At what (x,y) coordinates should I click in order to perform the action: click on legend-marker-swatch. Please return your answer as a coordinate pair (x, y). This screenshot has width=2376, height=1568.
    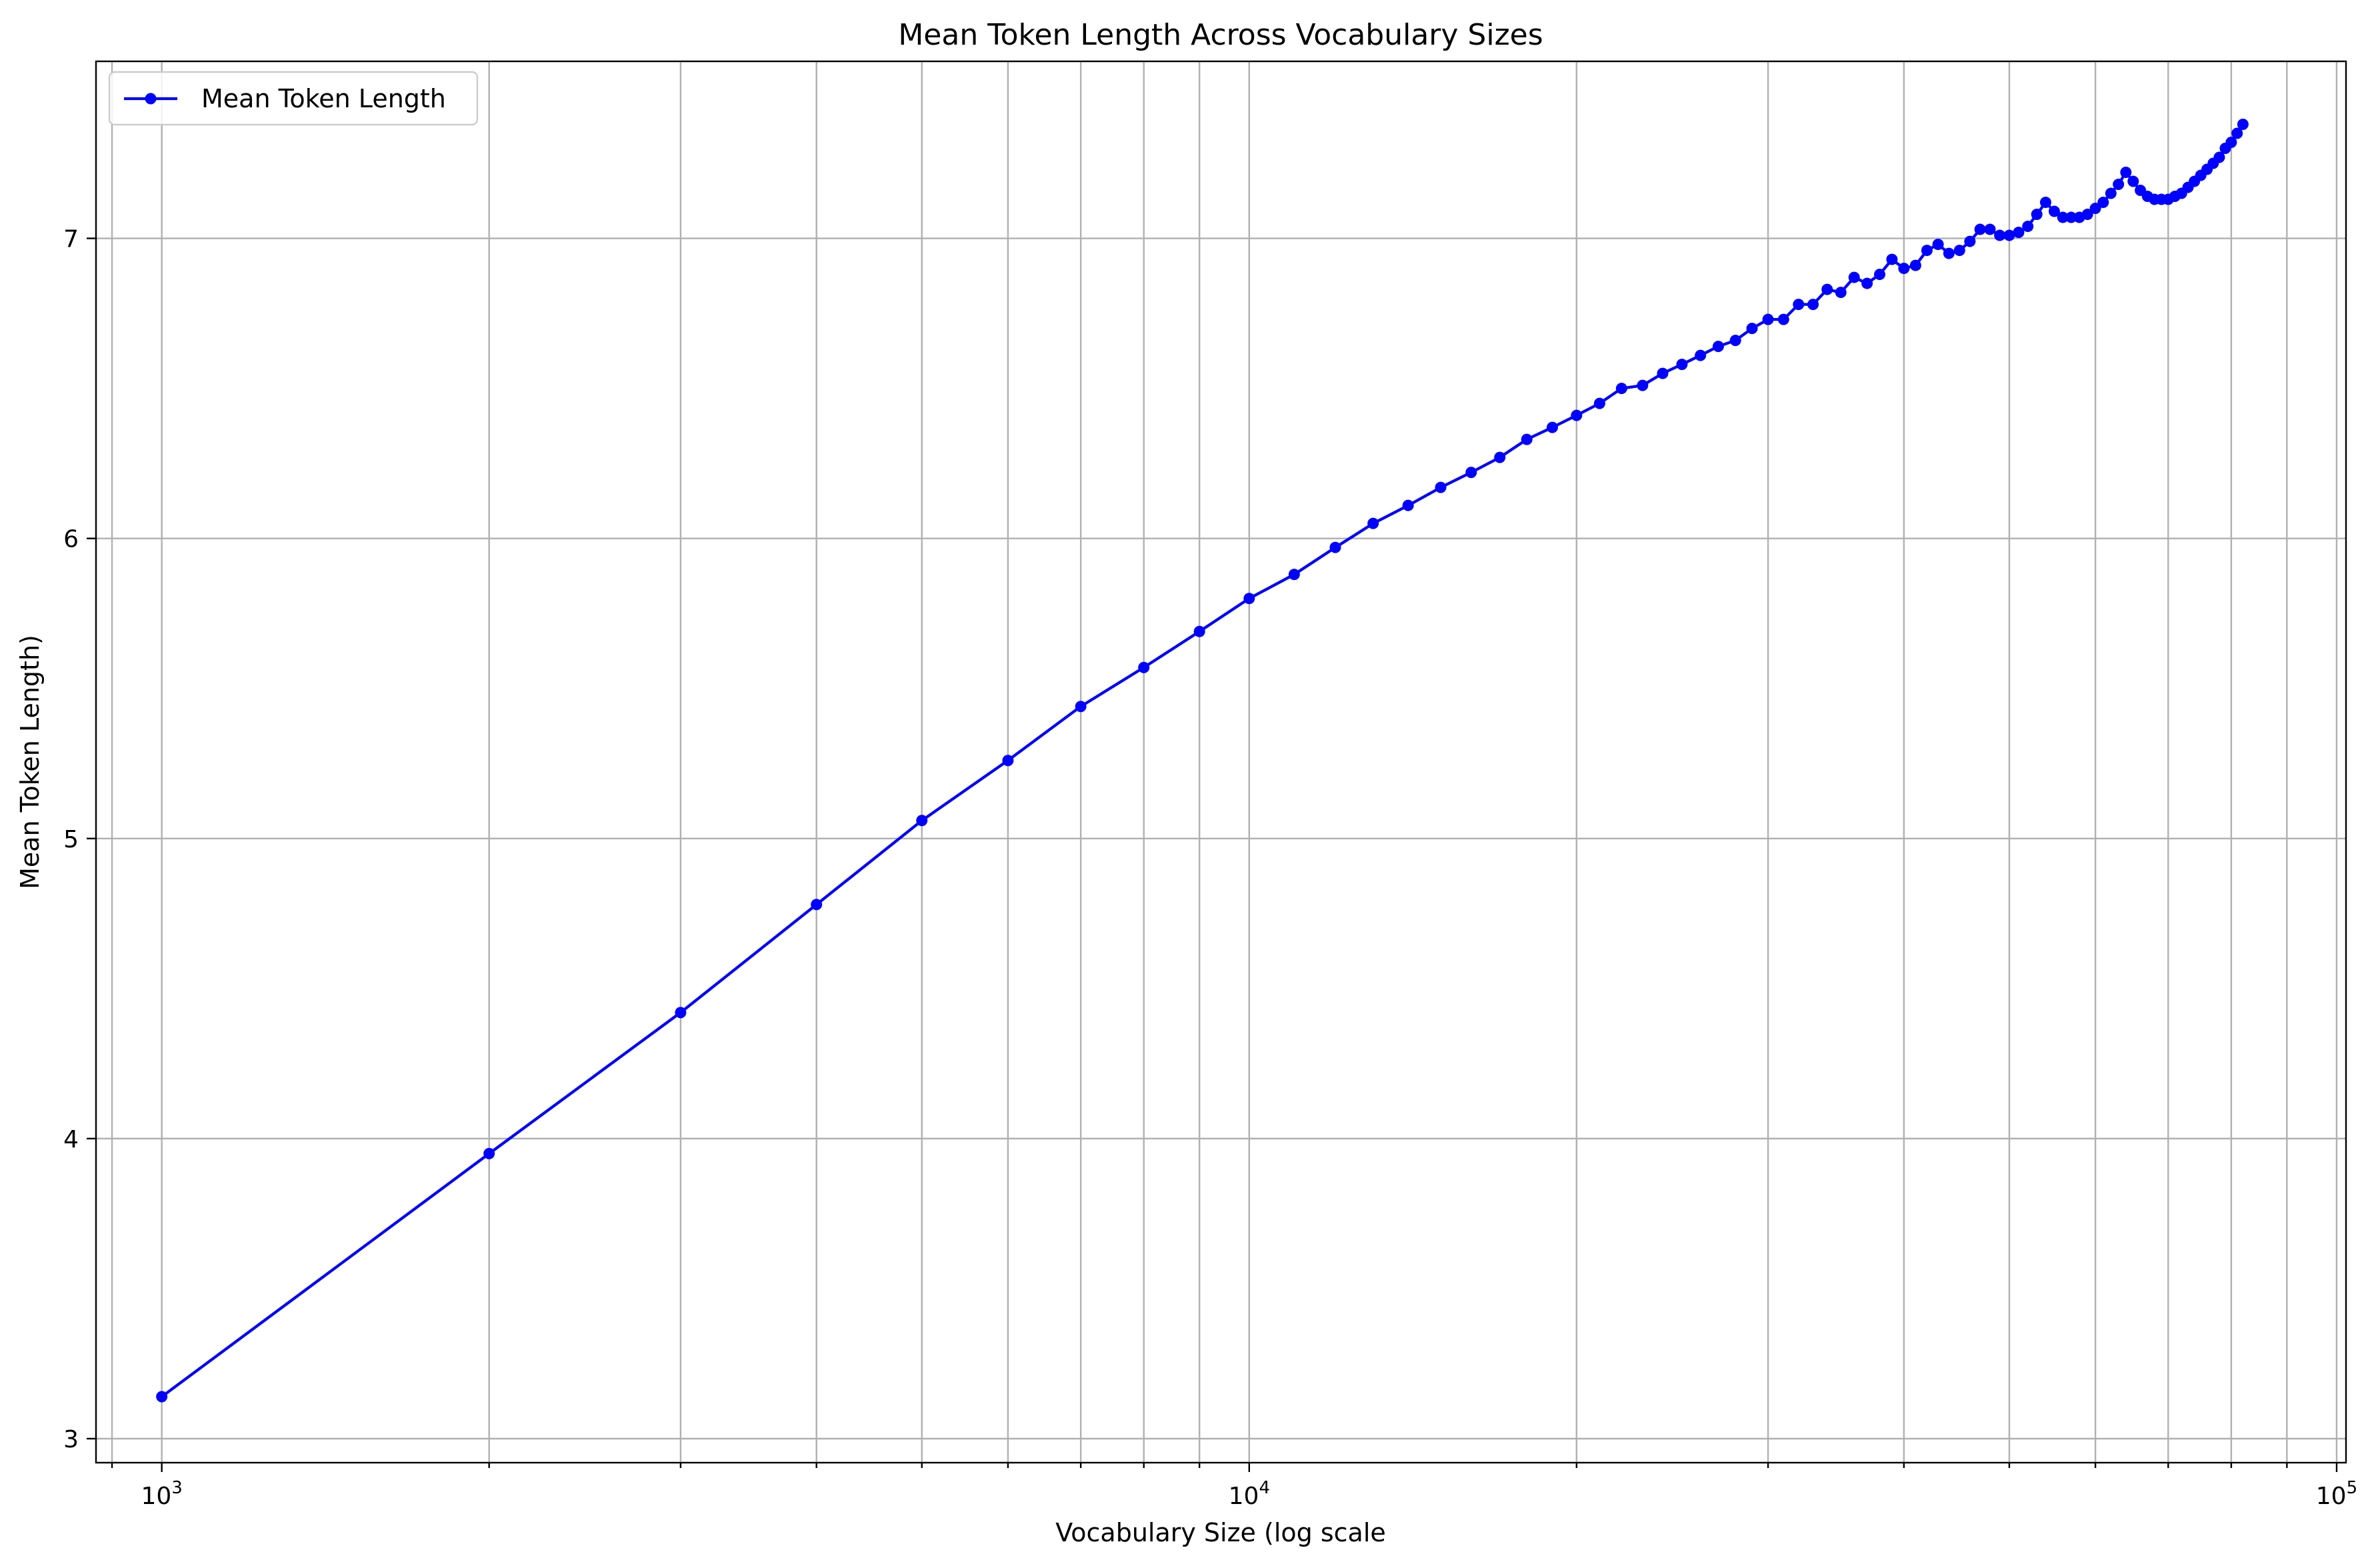
    Looking at the image, I should click on (151, 99).